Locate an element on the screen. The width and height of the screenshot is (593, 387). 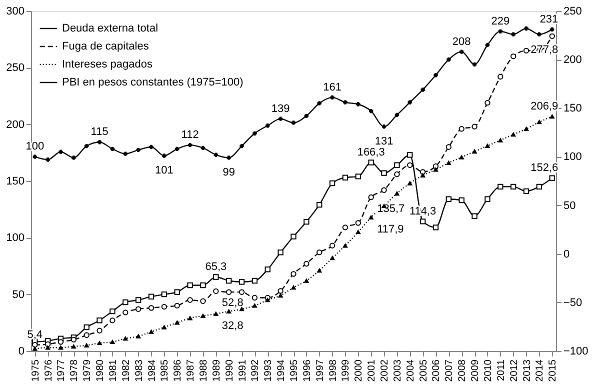
x-tick-label: 1976 is located at coordinates (48, 370).